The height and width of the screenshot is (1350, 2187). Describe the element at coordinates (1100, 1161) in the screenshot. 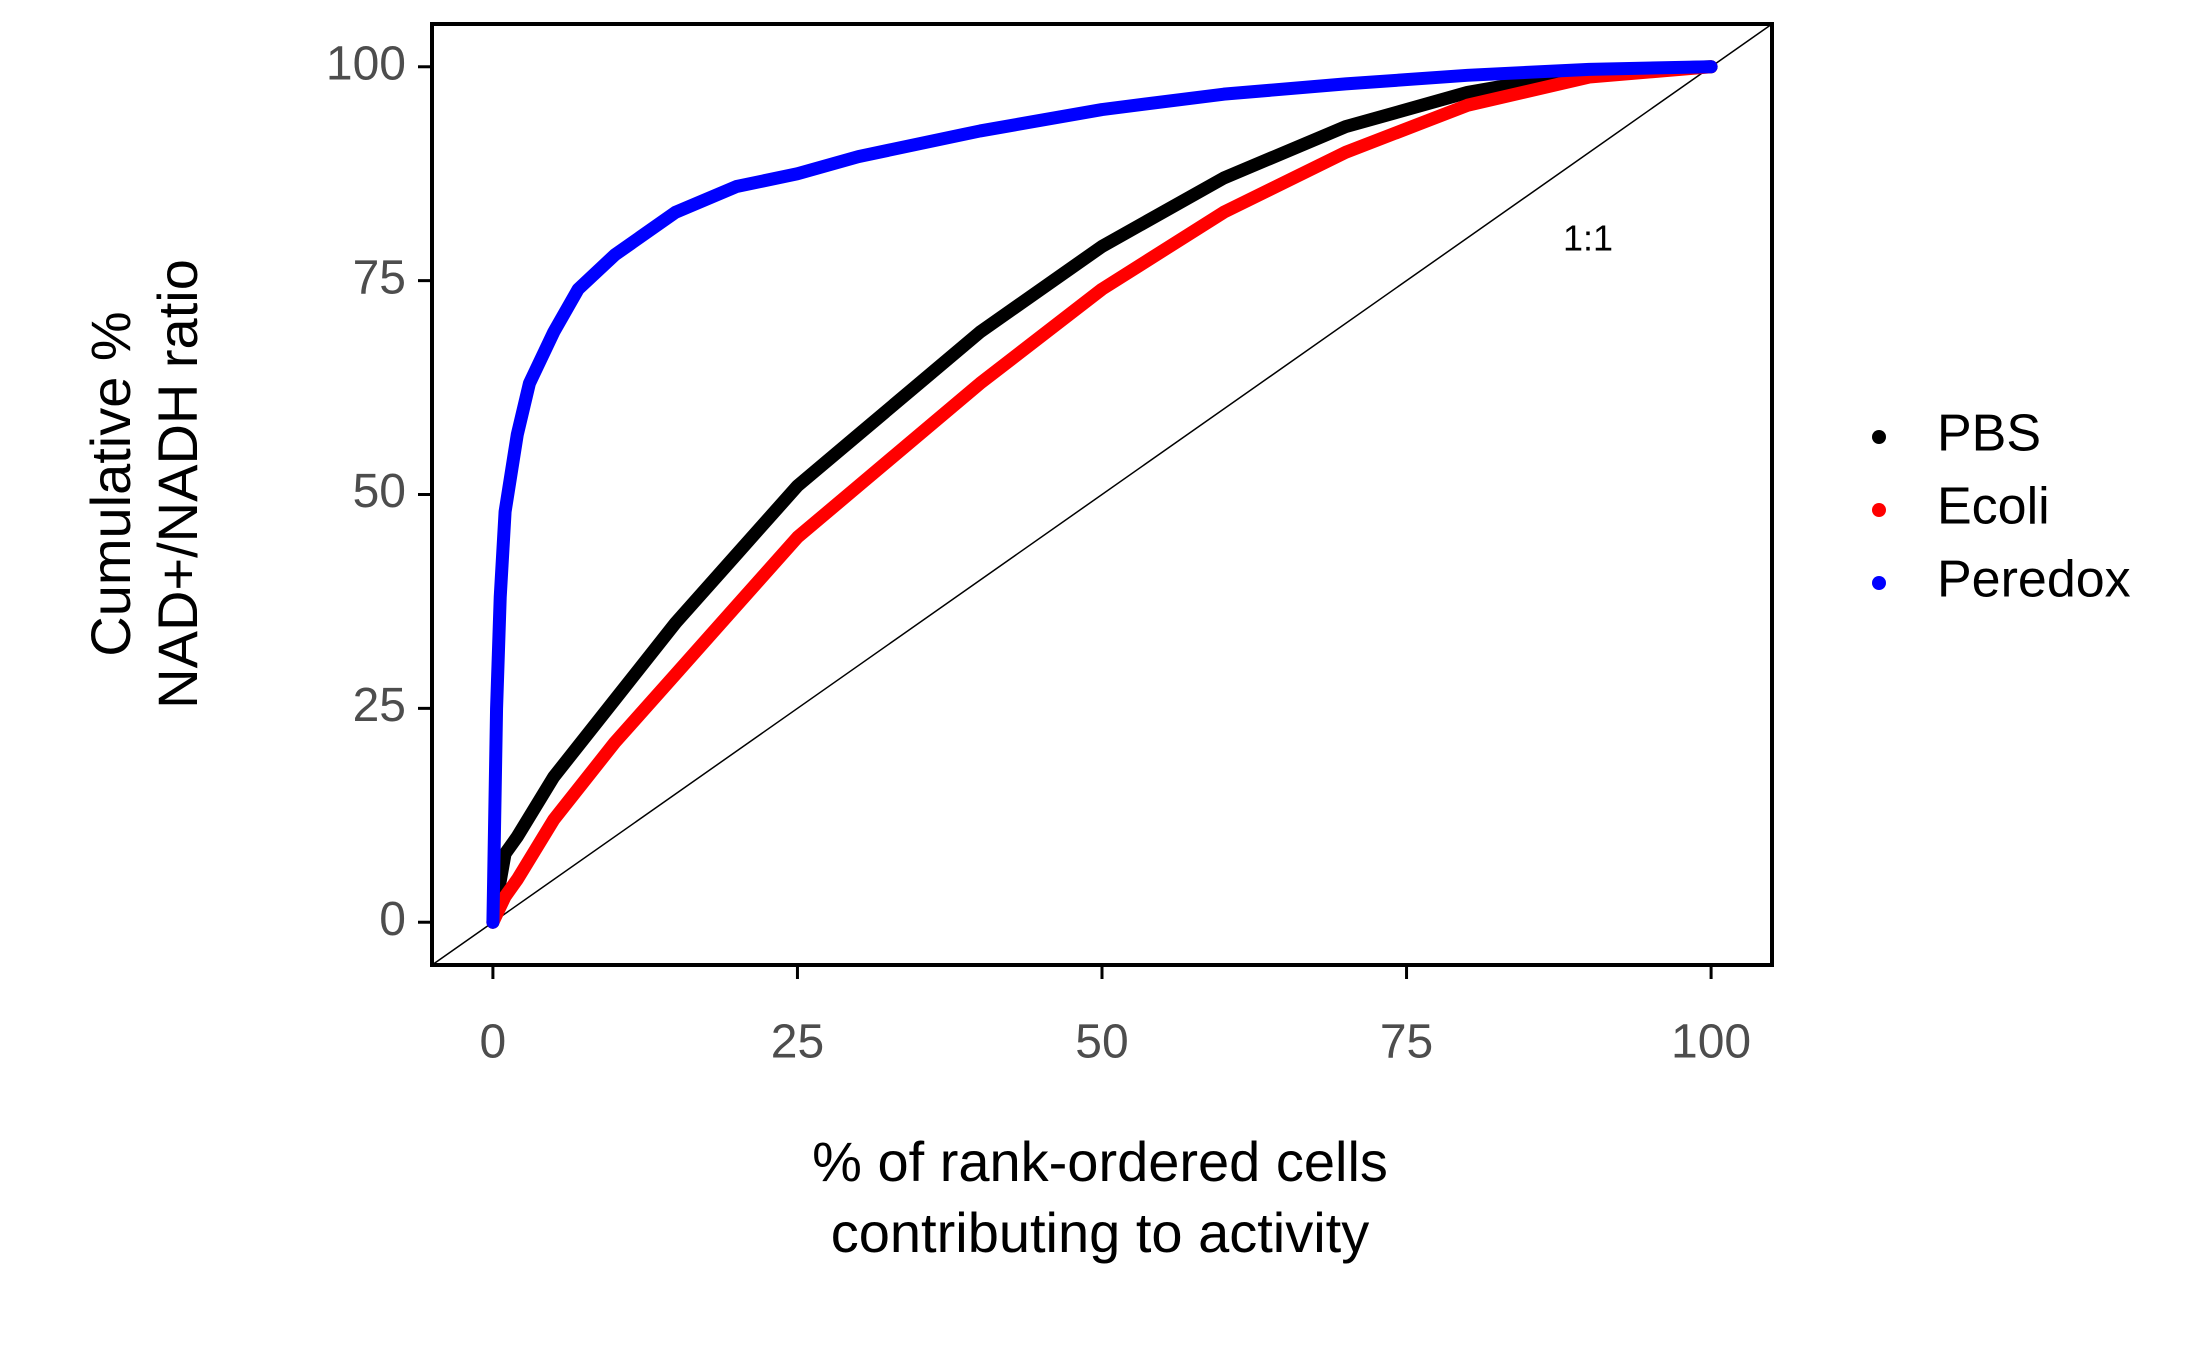

I see `x-axis-title: % of rank-ordered cells` at that location.